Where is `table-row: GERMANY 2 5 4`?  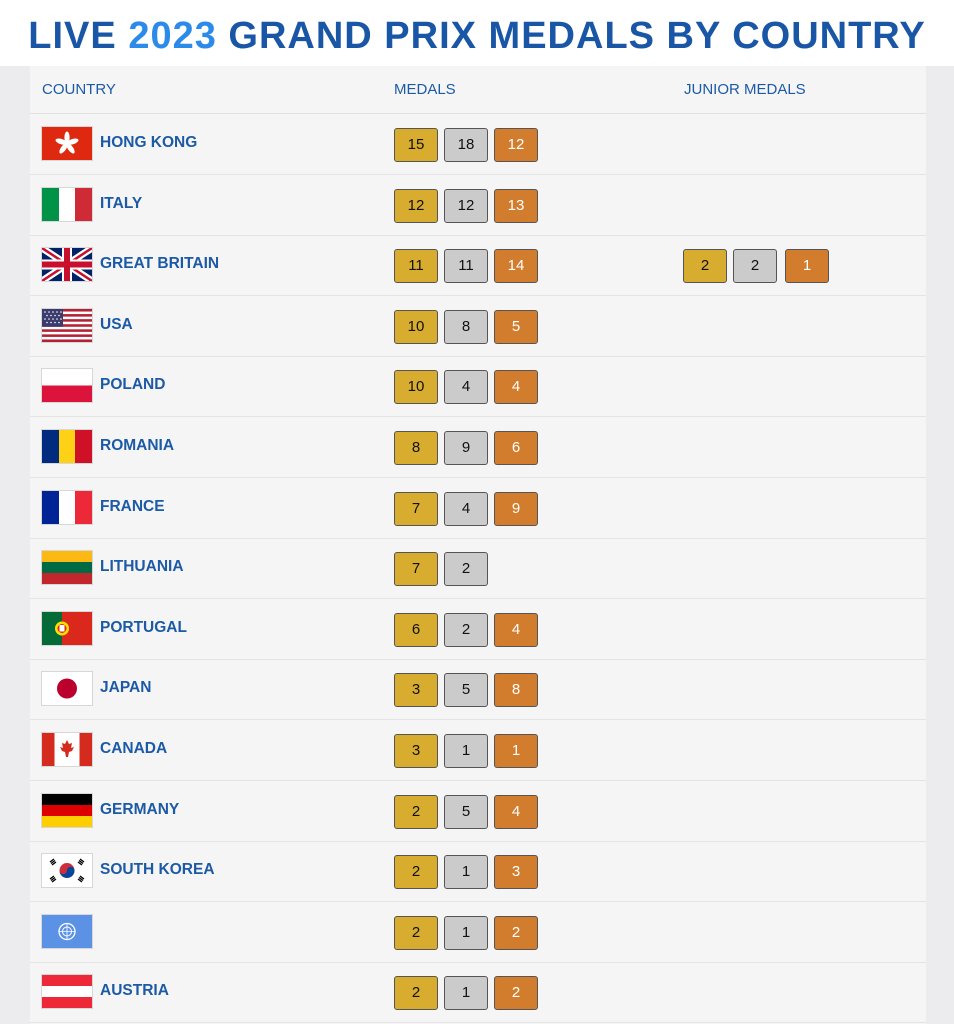 table-row: GERMANY 2 5 4 is located at coordinates (478, 811).